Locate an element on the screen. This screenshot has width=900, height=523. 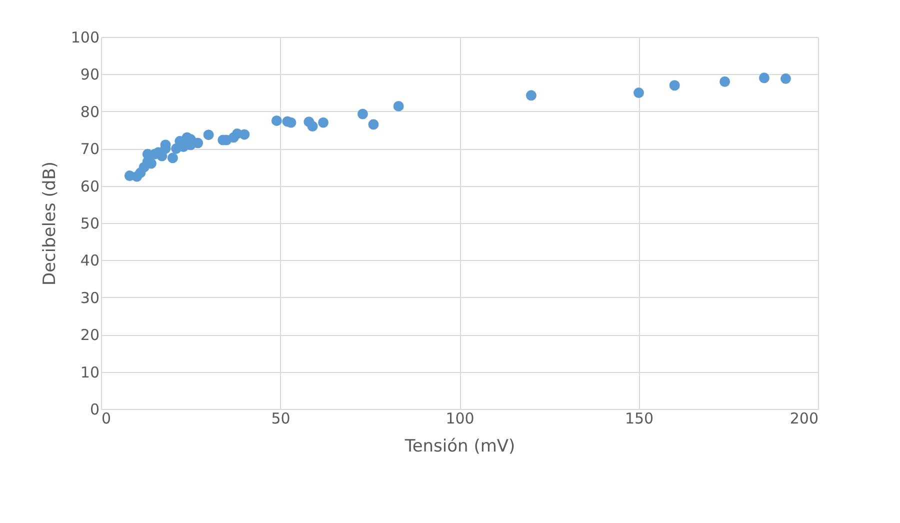
y-axis-title: Decibeles (dB) is located at coordinates (50, 223).